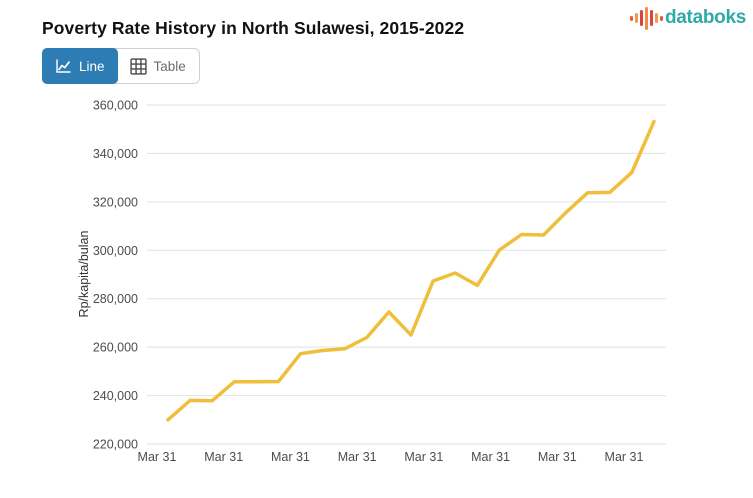 This screenshot has height=498, width=753. I want to click on databoks-logo: databoks, so click(687, 18).